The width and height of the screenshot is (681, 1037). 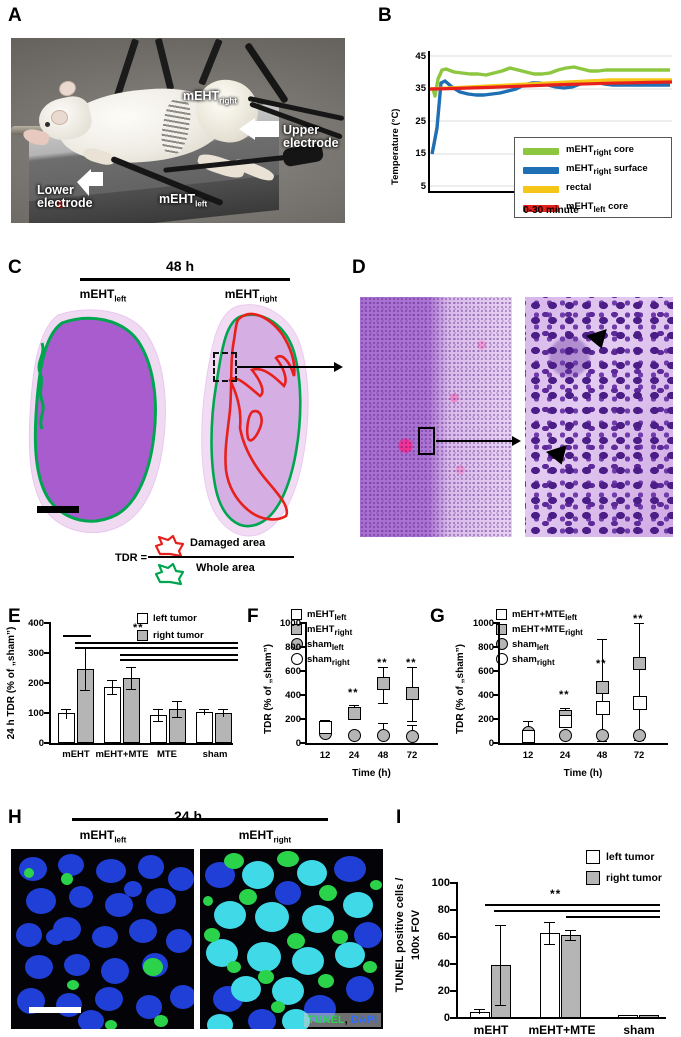 What do you see at coordinates (486, 647) in the screenshot?
I see `panel-g-ytick-800: 800` at bounding box center [486, 647].